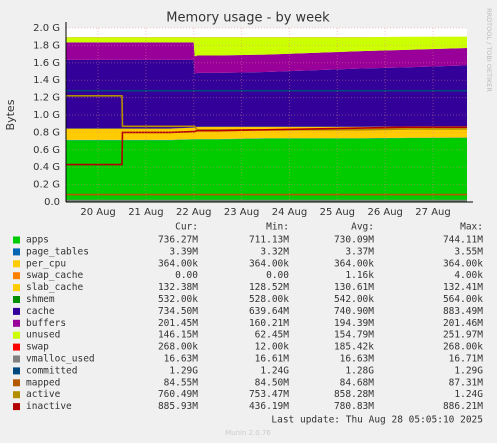 This screenshot has width=497, height=443. What do you see at coordinates (354, 406) in the screenshot?
I see `legend-stat: 780.83M` at bounding box center [354, 406].